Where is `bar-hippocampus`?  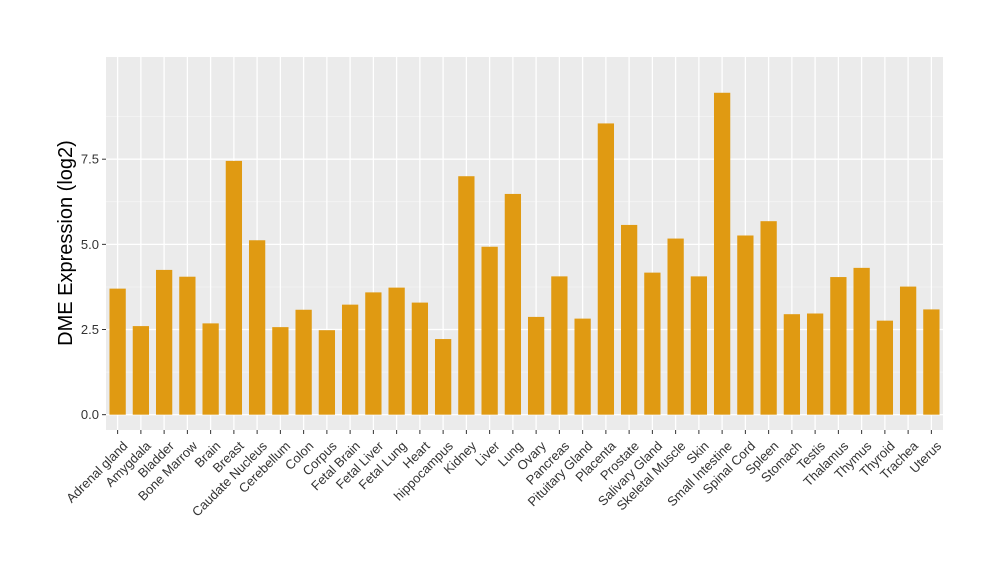 bar-hippocampus is located at coordinates (443, 377).